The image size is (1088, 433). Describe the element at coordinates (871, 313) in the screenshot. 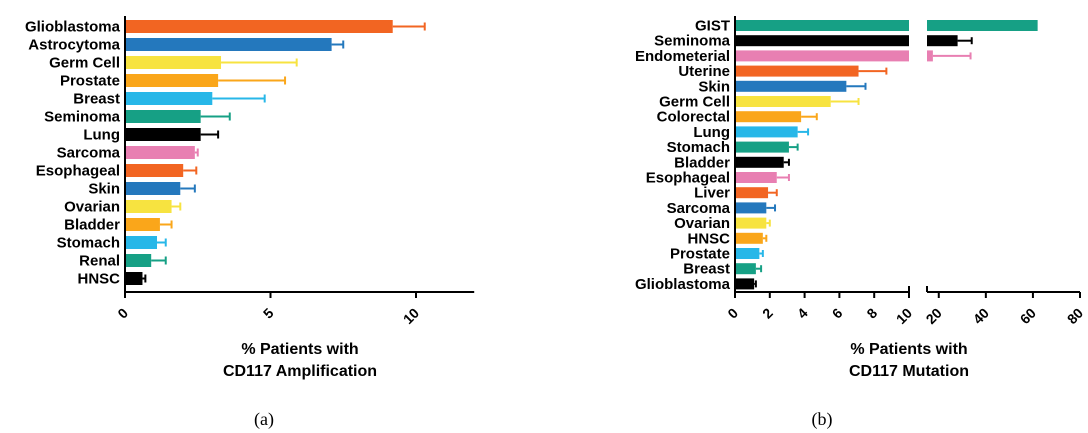

I see `x-tick-label: 8` at that location.